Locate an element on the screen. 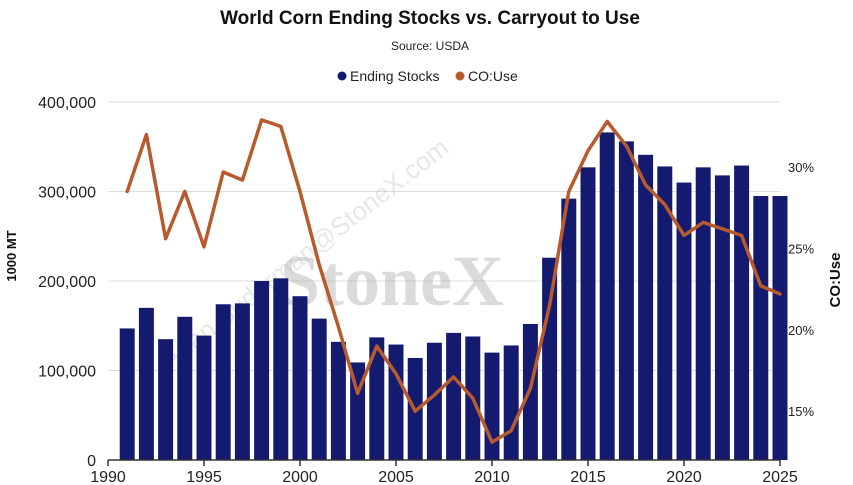 This screenshot has height=485, width=853. left-axis-label: 1000 MT is located at coordinates (11, 255).